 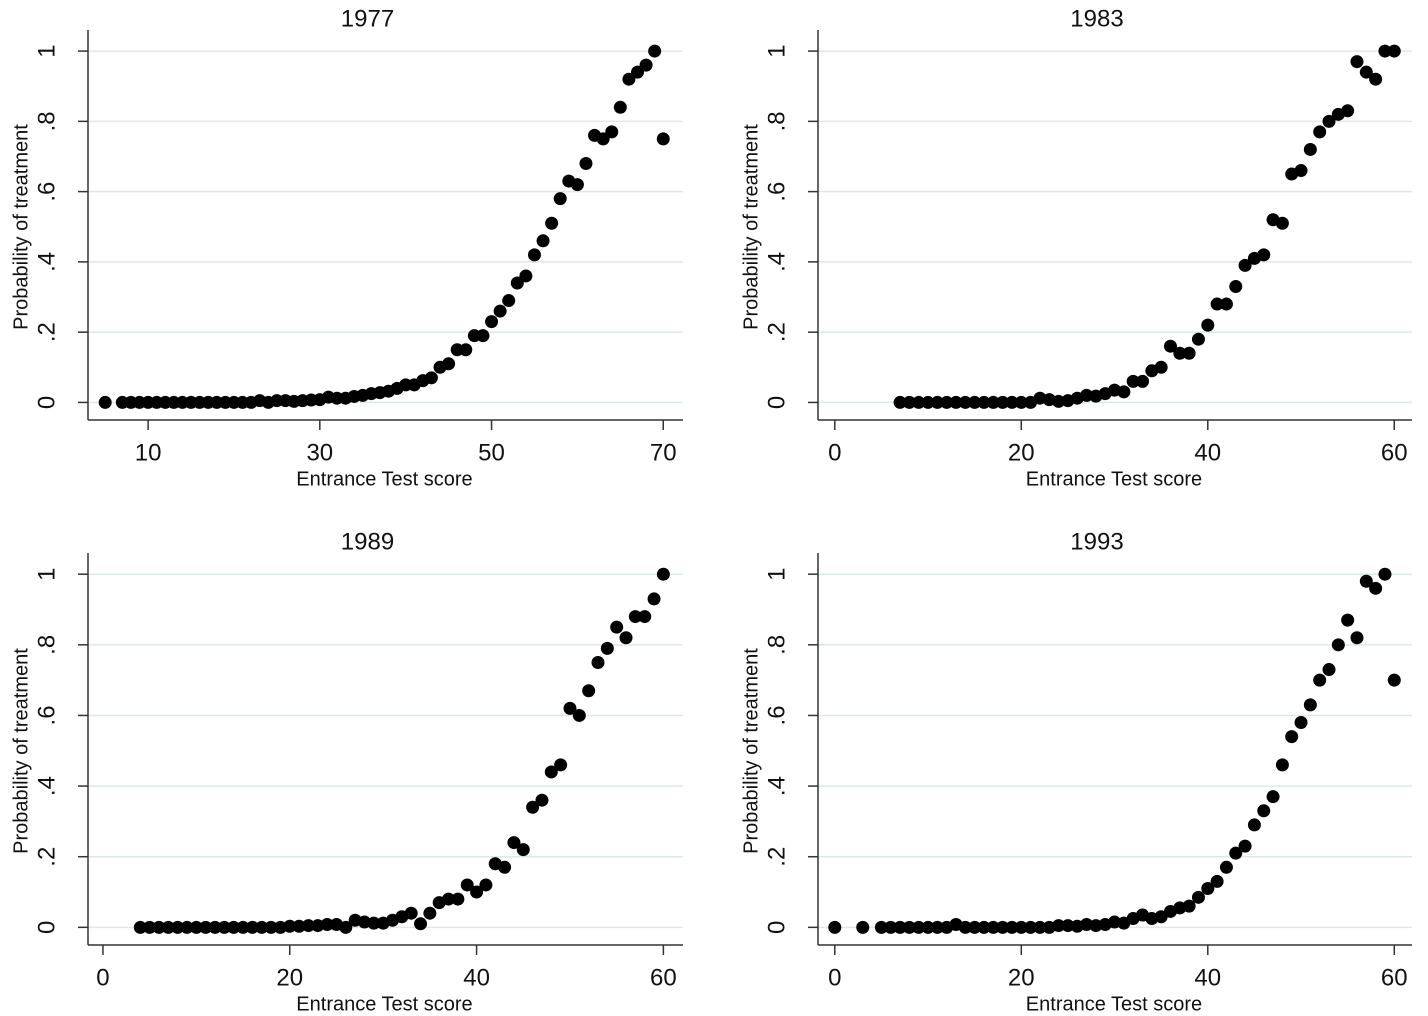 I want to click on x-tick-label: 70, so click(x=663, y=452).